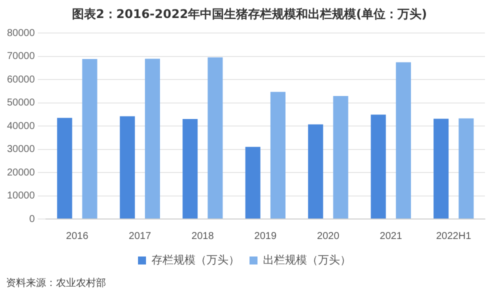  What do you see at coordinates (454, 236) in the screenshot?
I see `x-tick-label: 2022H1` at bounding box center [454, 236].